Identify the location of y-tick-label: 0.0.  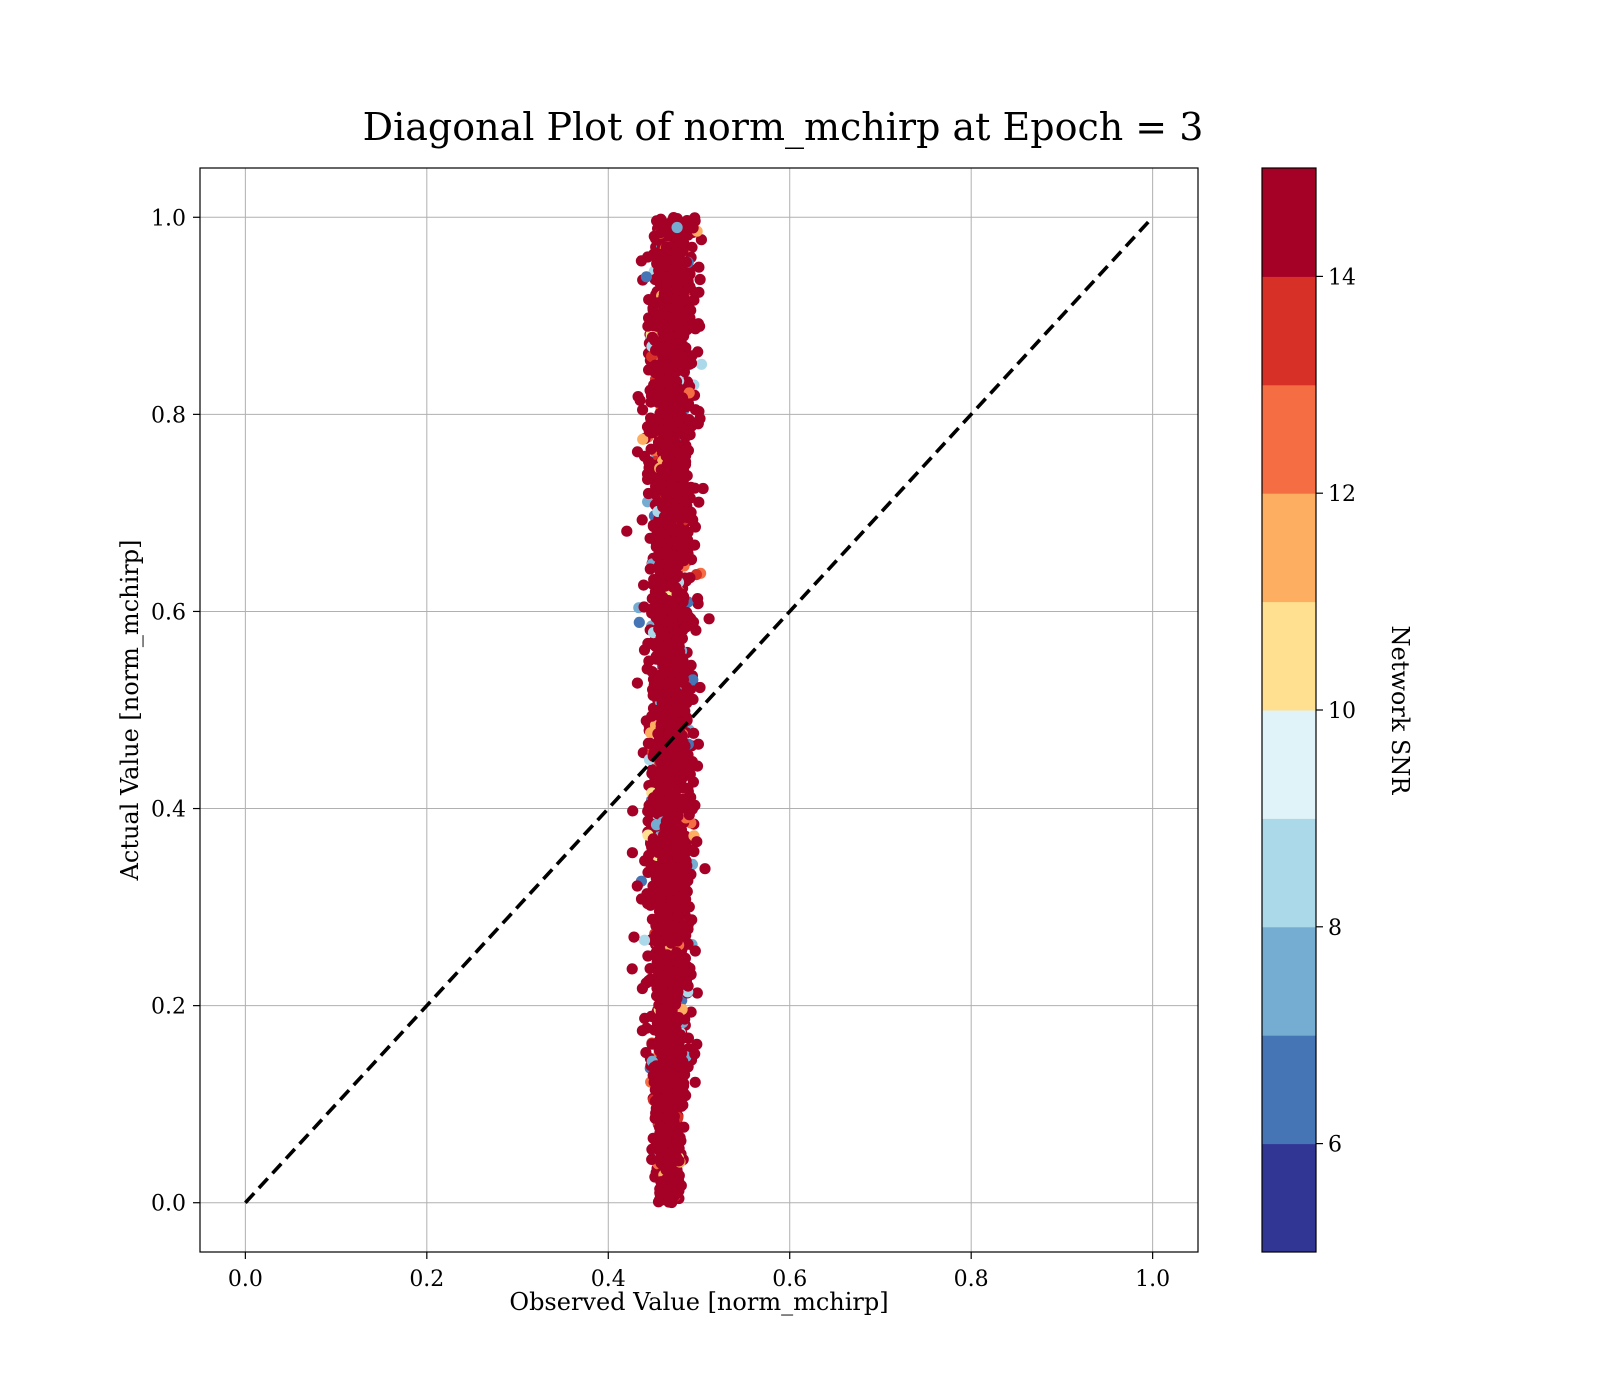
(168, 1204).